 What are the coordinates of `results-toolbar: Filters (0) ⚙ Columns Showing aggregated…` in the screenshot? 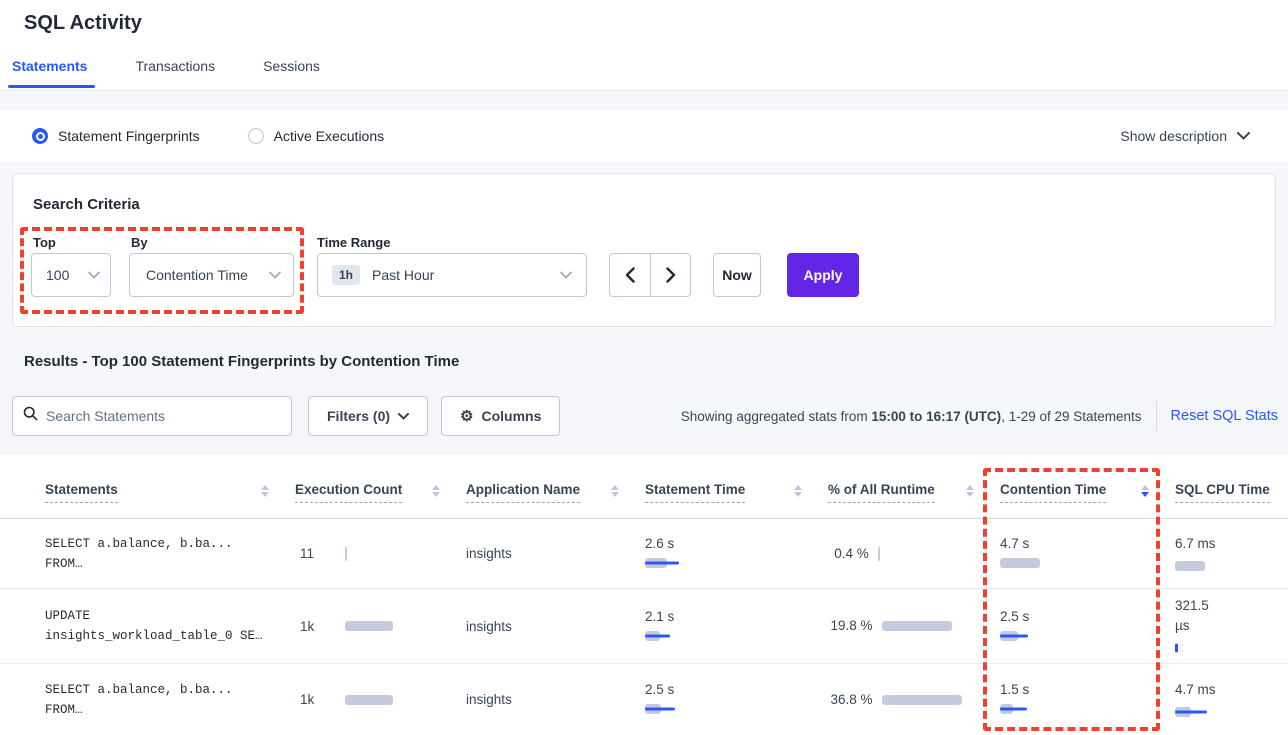 It's located at (645, 416).